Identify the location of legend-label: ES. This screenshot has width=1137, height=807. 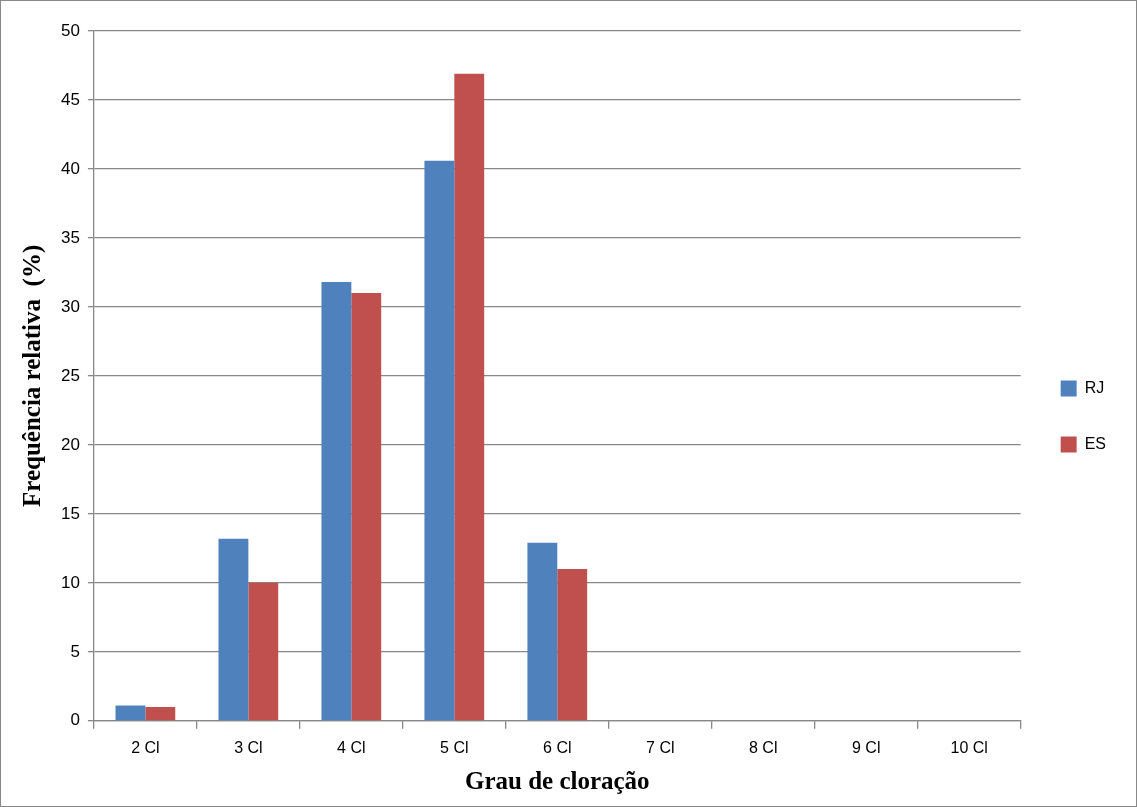
(1095, 443).